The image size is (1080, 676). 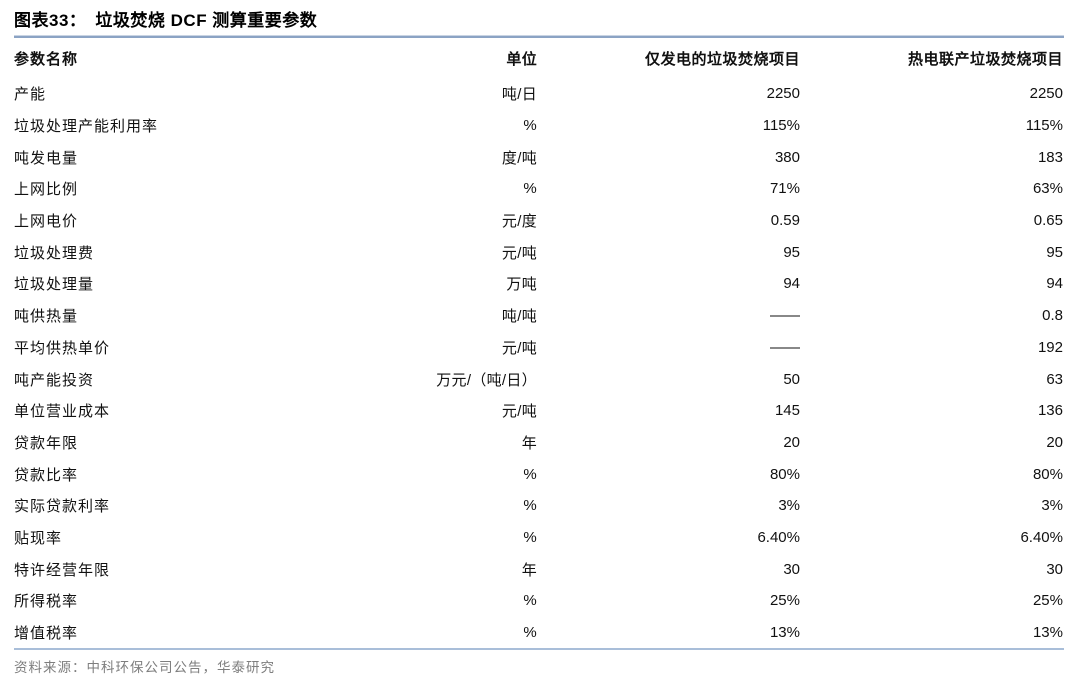 What do you see at coordinates (54, 380) in the screenshot?
I see `param-name-cell: 吨产能投资` at bounding box center [54, 380].